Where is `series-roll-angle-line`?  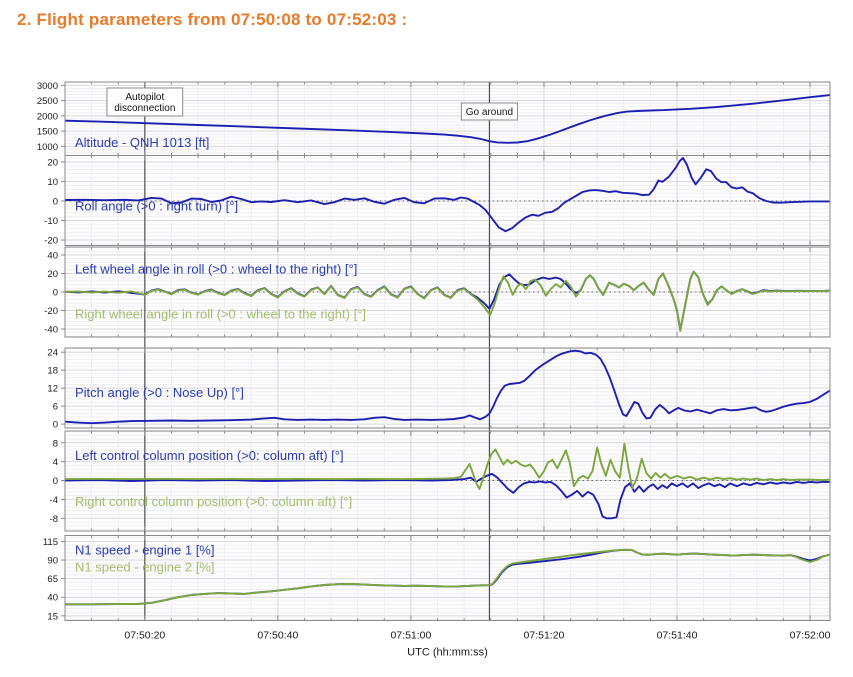
series-roll-angle-line is located at coordinates (447, 195).